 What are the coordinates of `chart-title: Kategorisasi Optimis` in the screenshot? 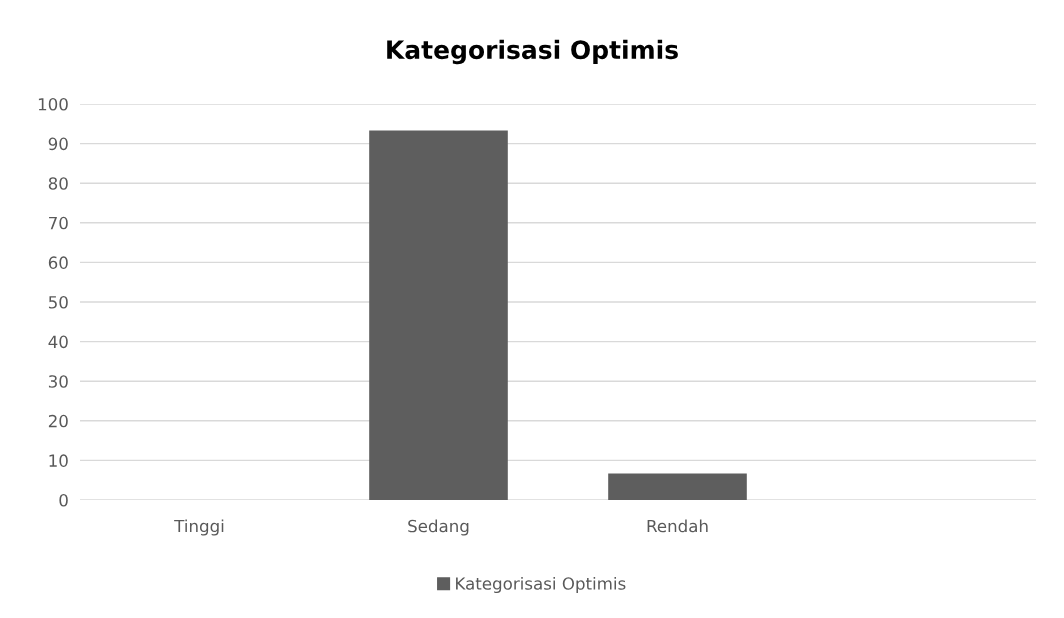 It's located at (532, 52).